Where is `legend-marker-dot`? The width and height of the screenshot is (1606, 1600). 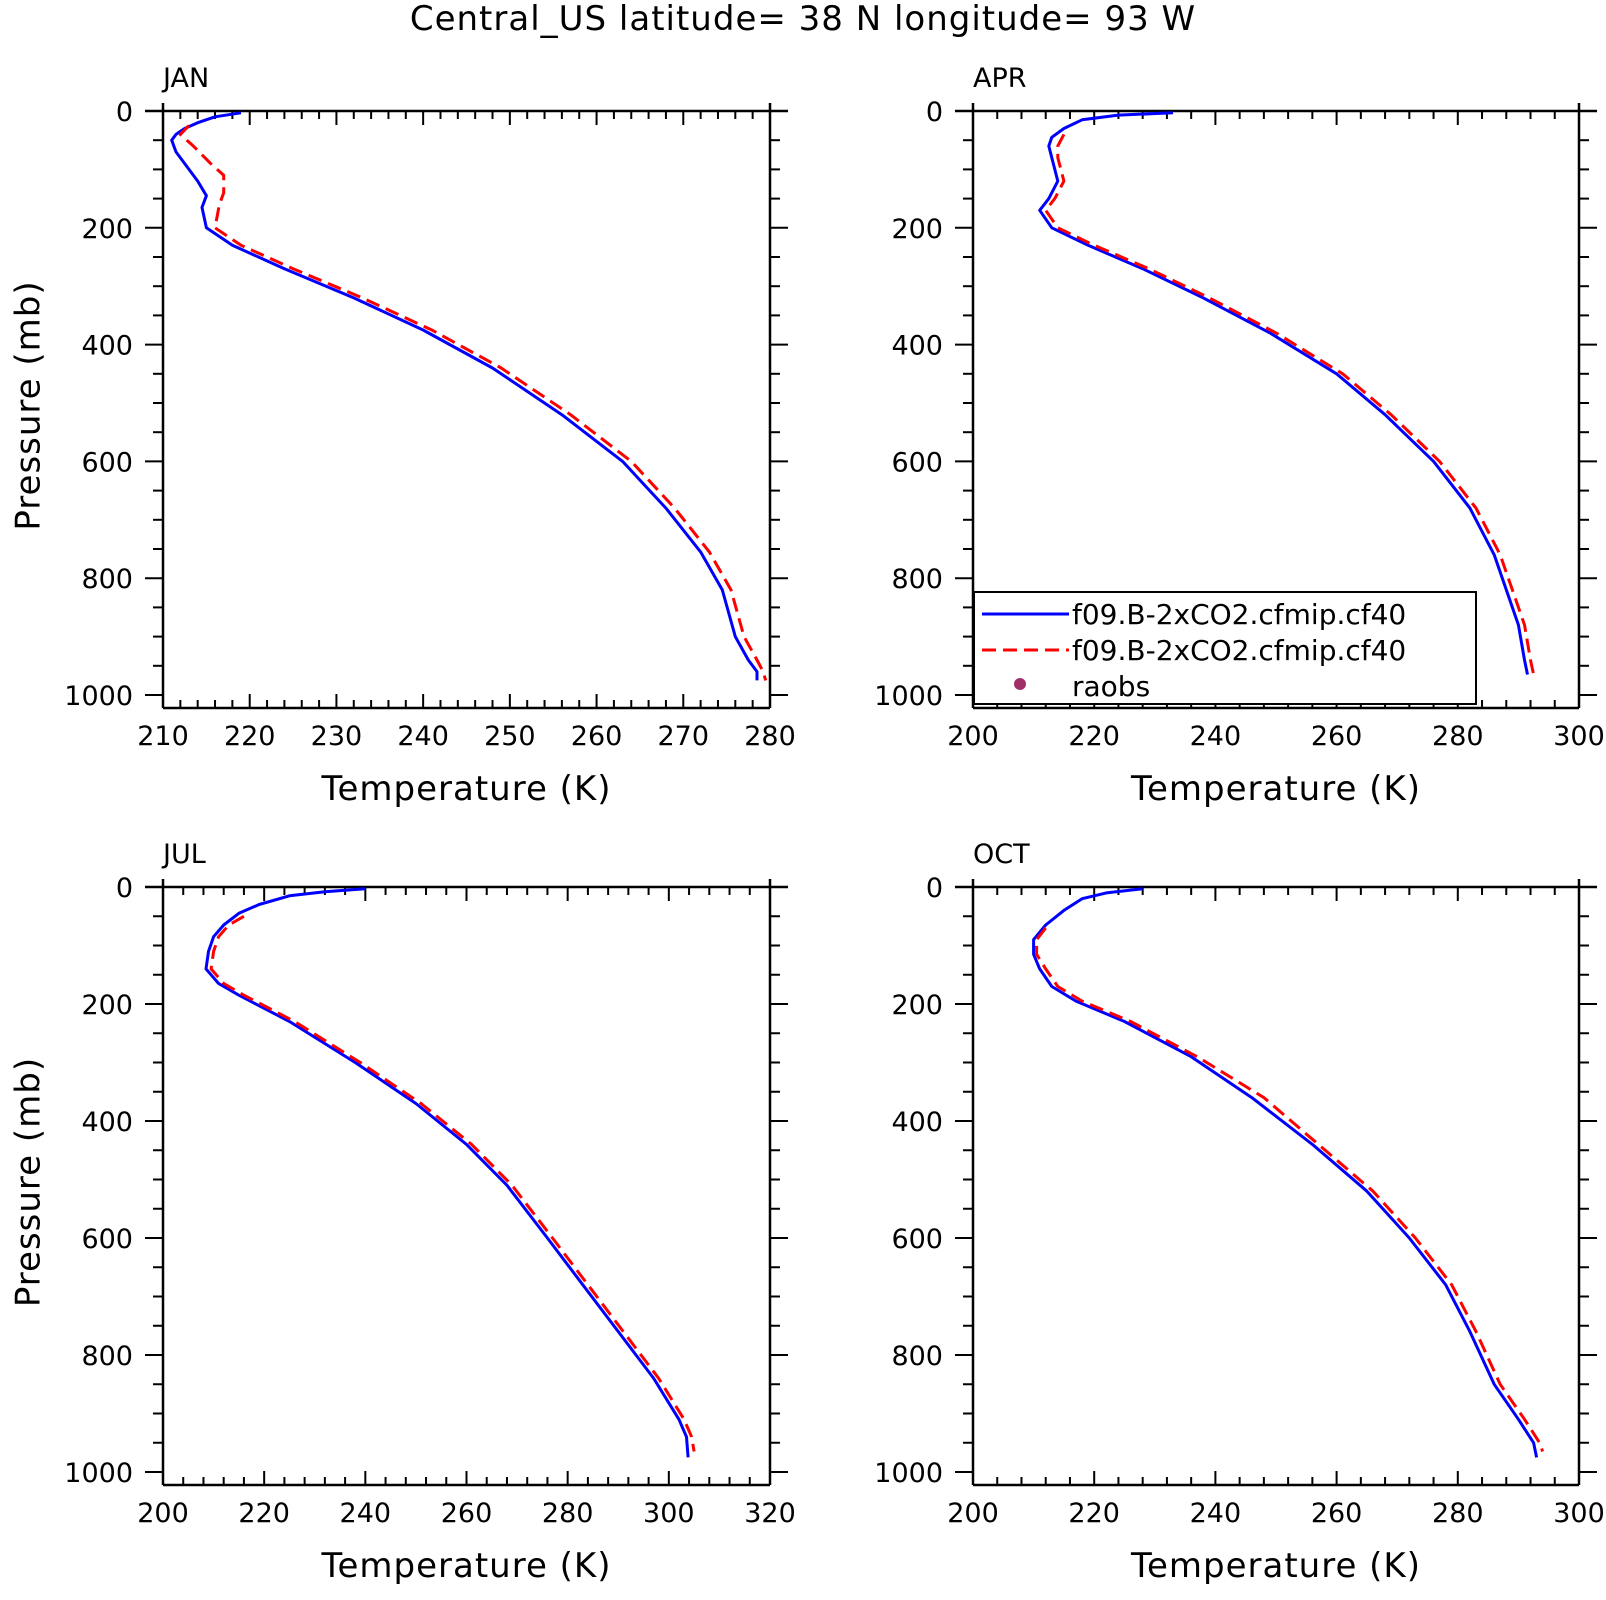
legend-marker-dot is located at coordinates (1020, 684).